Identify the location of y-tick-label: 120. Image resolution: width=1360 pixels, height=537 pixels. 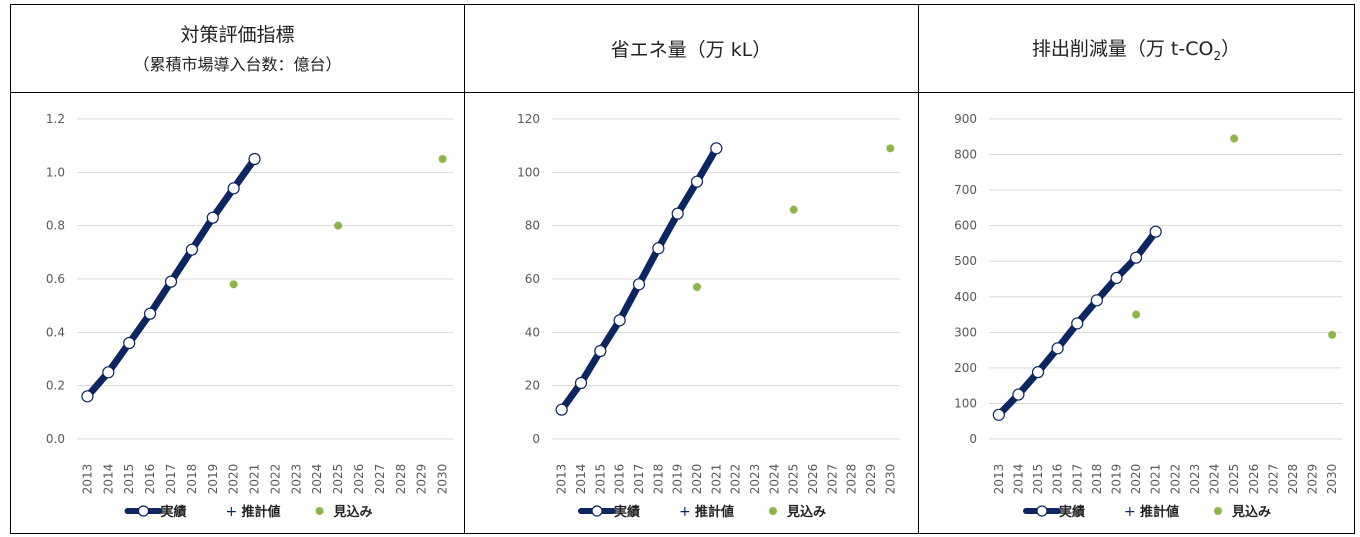
(528, 119).